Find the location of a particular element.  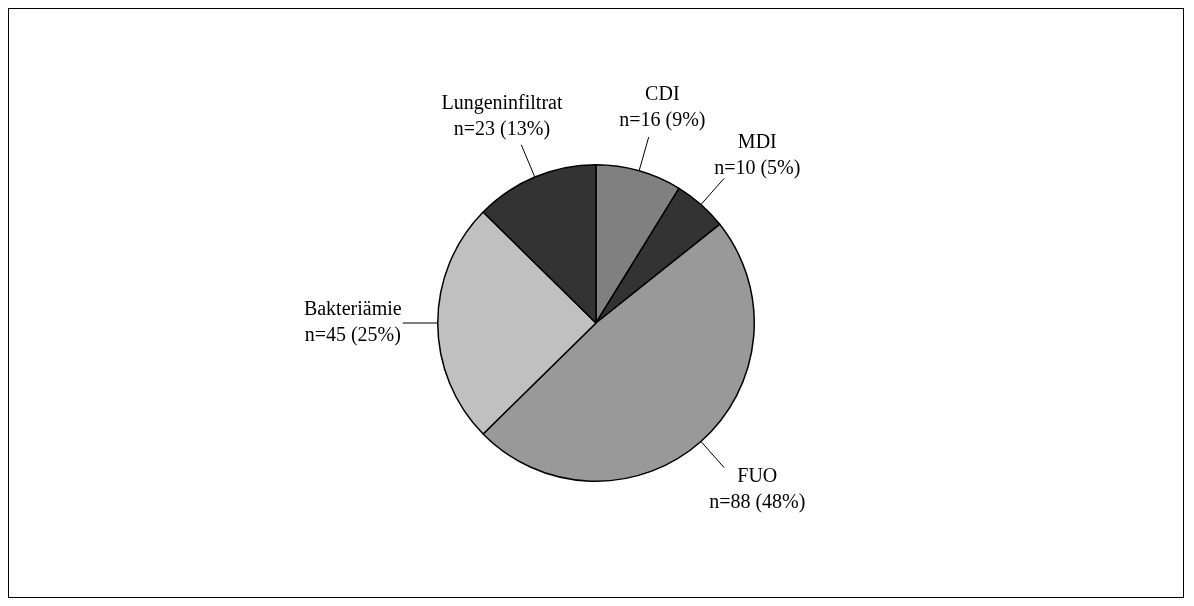

data-label: n=45 (25%) is located at coordinates (352, 335).